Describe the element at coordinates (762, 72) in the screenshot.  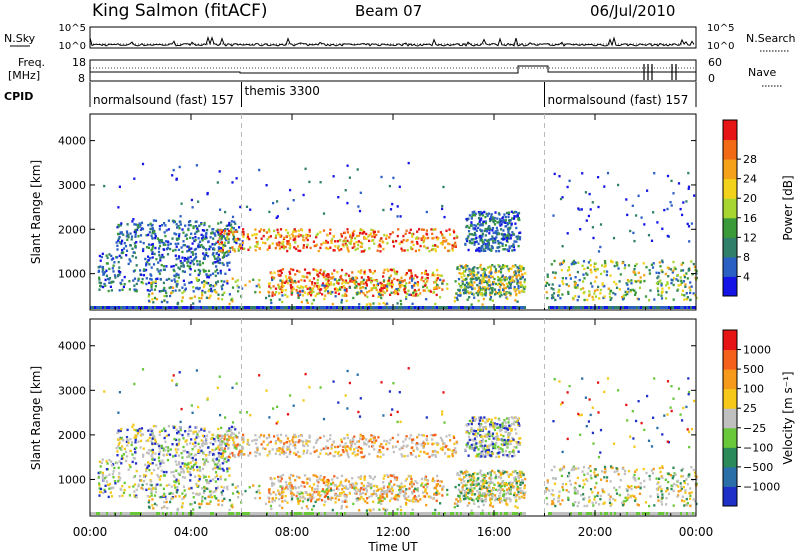
I see `nave-label: Nave` at that location.